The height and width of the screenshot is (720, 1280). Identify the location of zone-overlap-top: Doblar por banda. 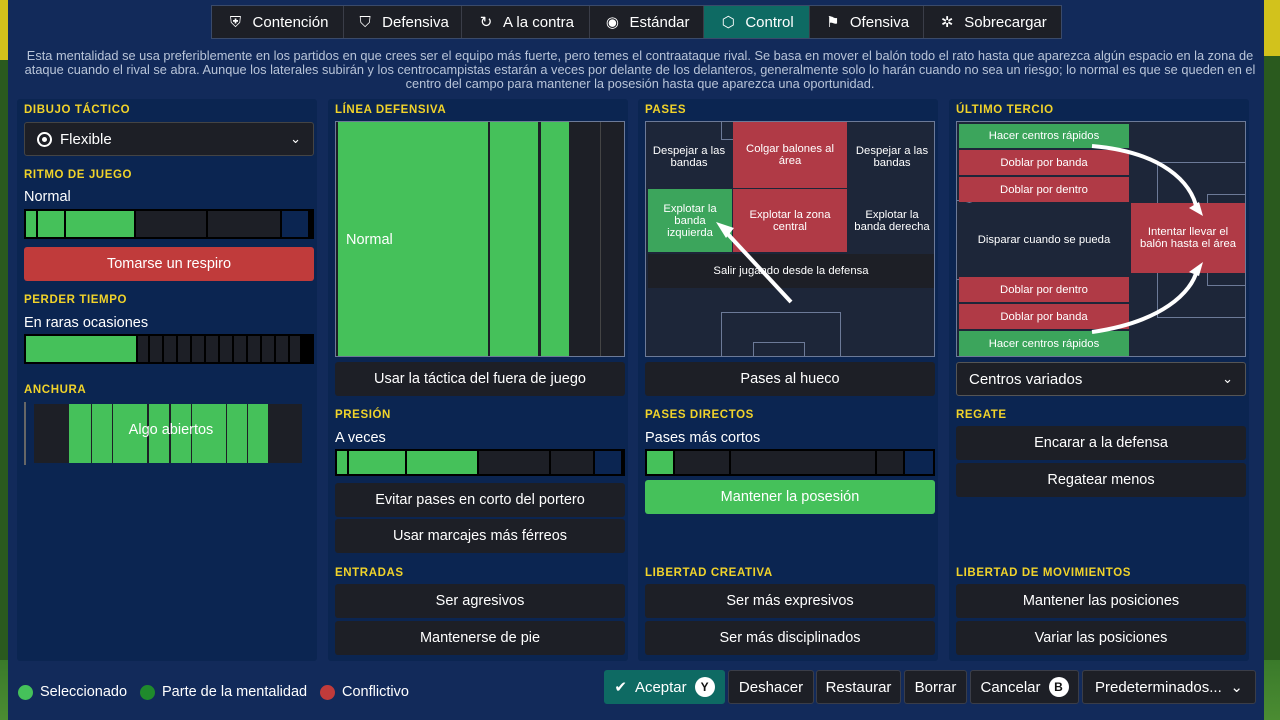
(1044, 162).